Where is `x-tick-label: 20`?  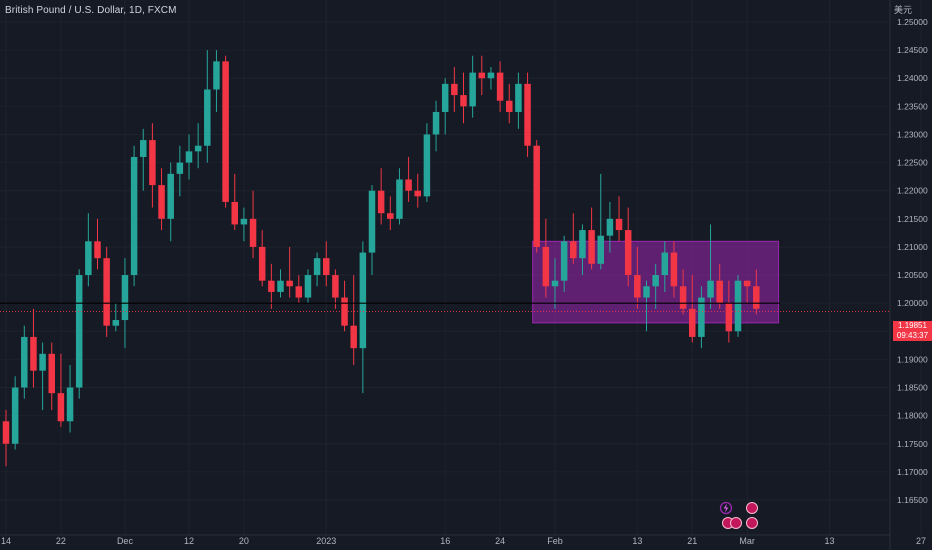 x-tick-label: 20 is located at coordinates (244, 541).